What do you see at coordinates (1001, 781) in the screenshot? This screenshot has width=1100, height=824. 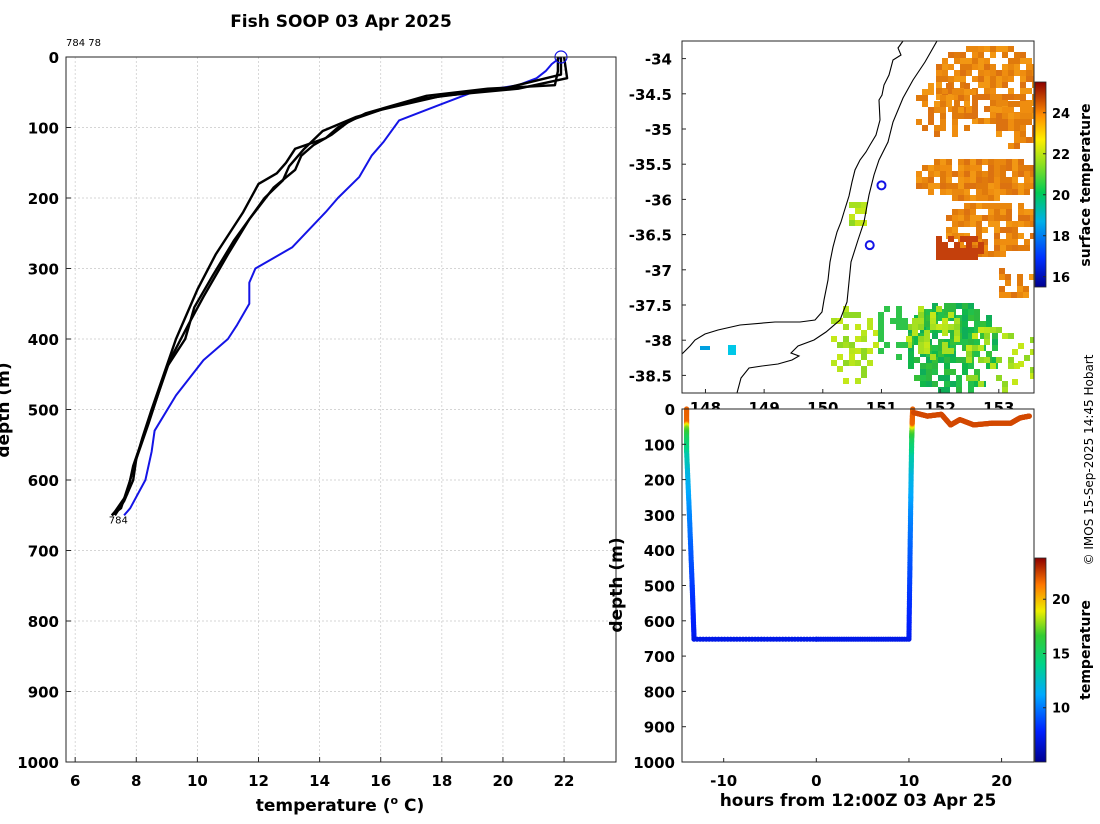 I see `hours-tick-label: 20` at bounding box center [1001, 781].